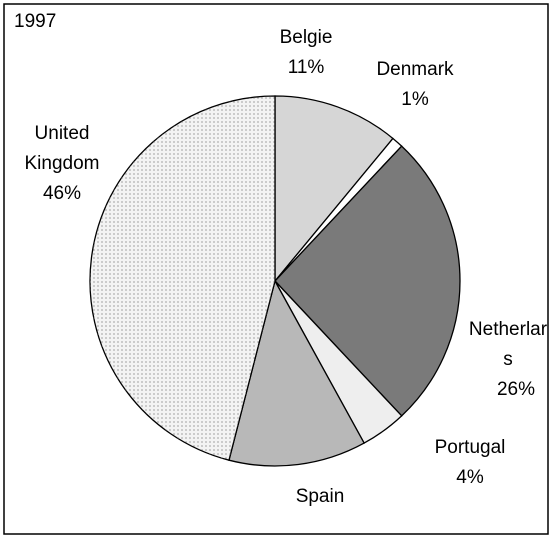  I want to click on chart-title: 1997, so click(35, 21).